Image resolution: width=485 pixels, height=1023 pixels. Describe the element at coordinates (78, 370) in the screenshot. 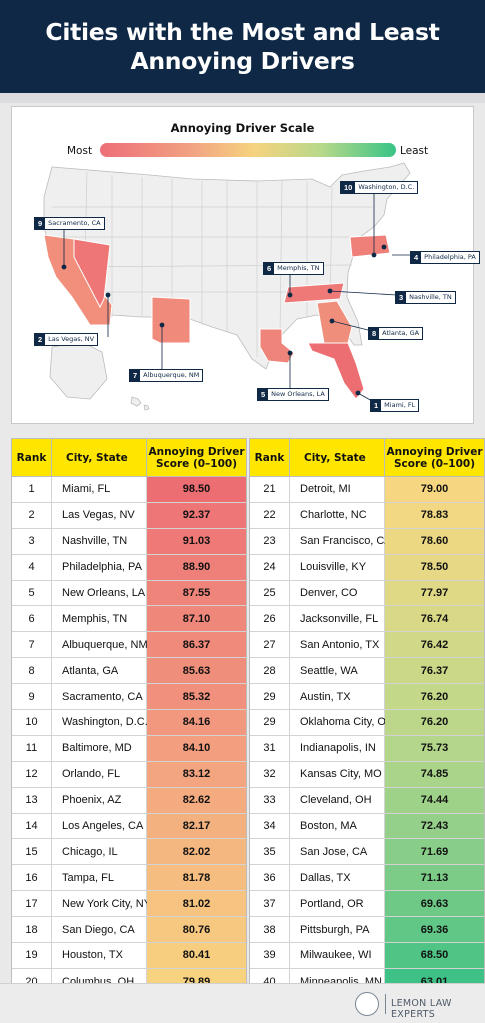

I see `alaska-shape` at that location.